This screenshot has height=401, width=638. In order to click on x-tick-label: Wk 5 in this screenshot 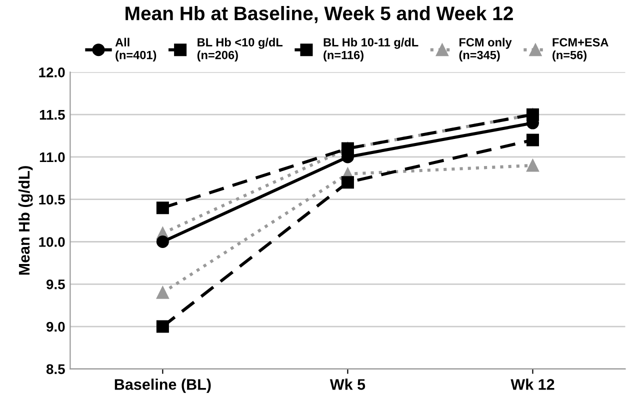, I will do `click(348, 384)`.